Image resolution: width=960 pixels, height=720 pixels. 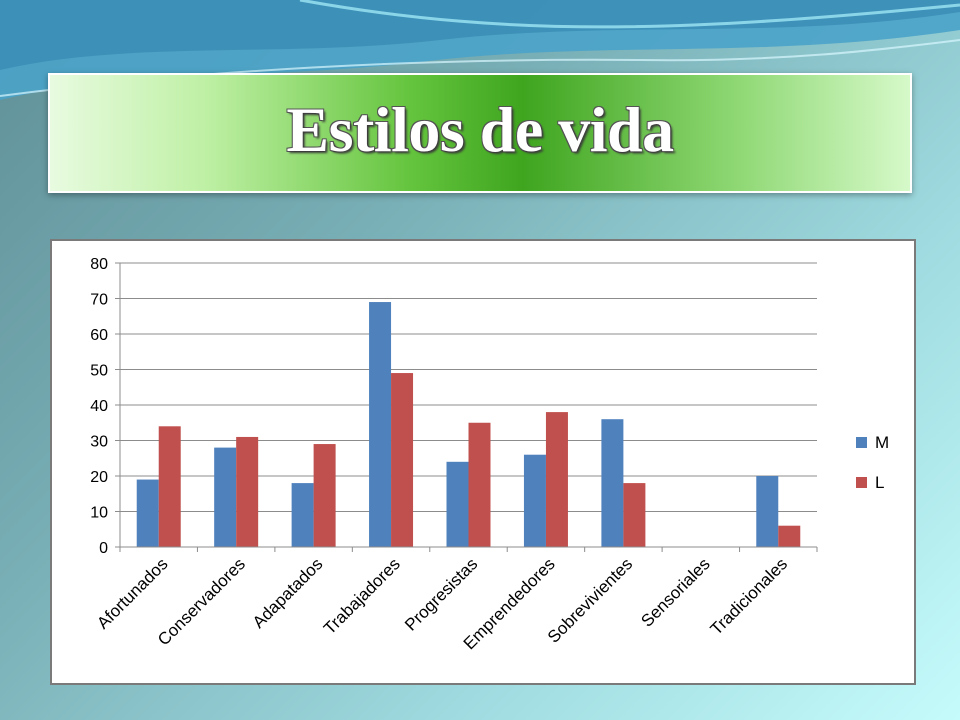 What do you see at coordinates (288, 593) in the screenshot?
I see `x-category-label: Adapatados` at bounding box center [288, 593].